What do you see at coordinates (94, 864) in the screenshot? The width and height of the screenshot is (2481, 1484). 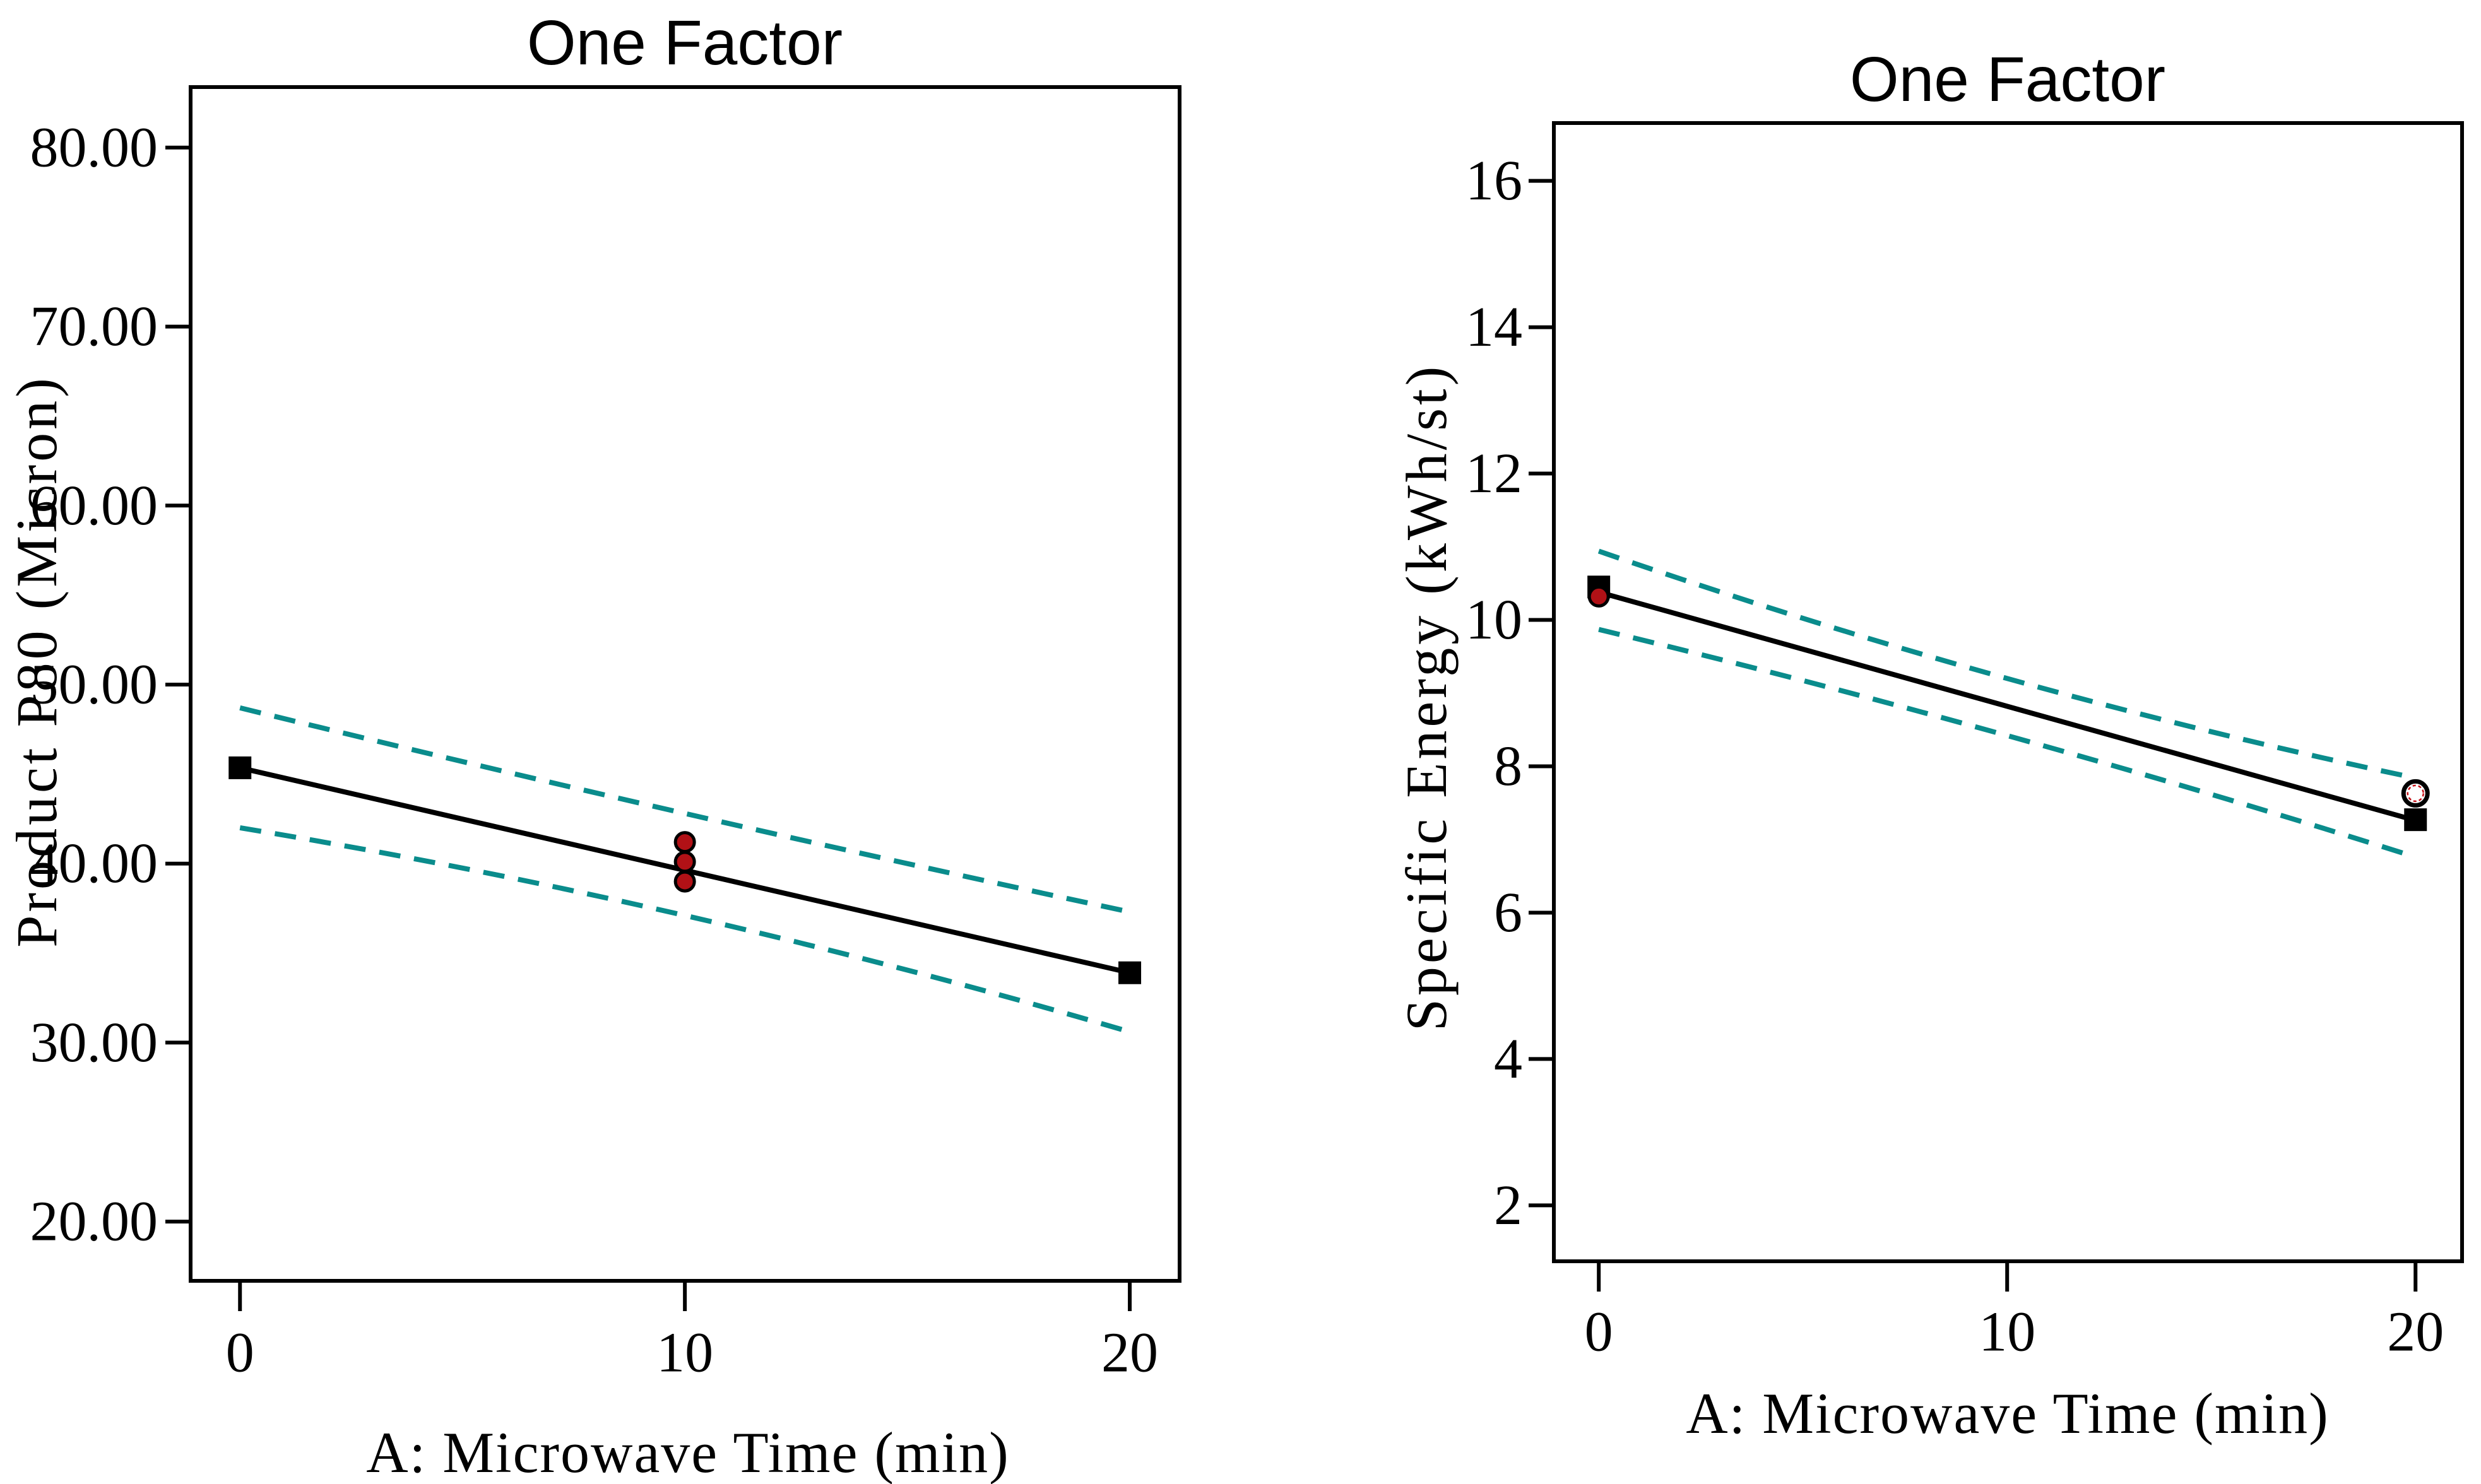 I see `y-tick-label: 40.00` at bounding box center [94, 864].